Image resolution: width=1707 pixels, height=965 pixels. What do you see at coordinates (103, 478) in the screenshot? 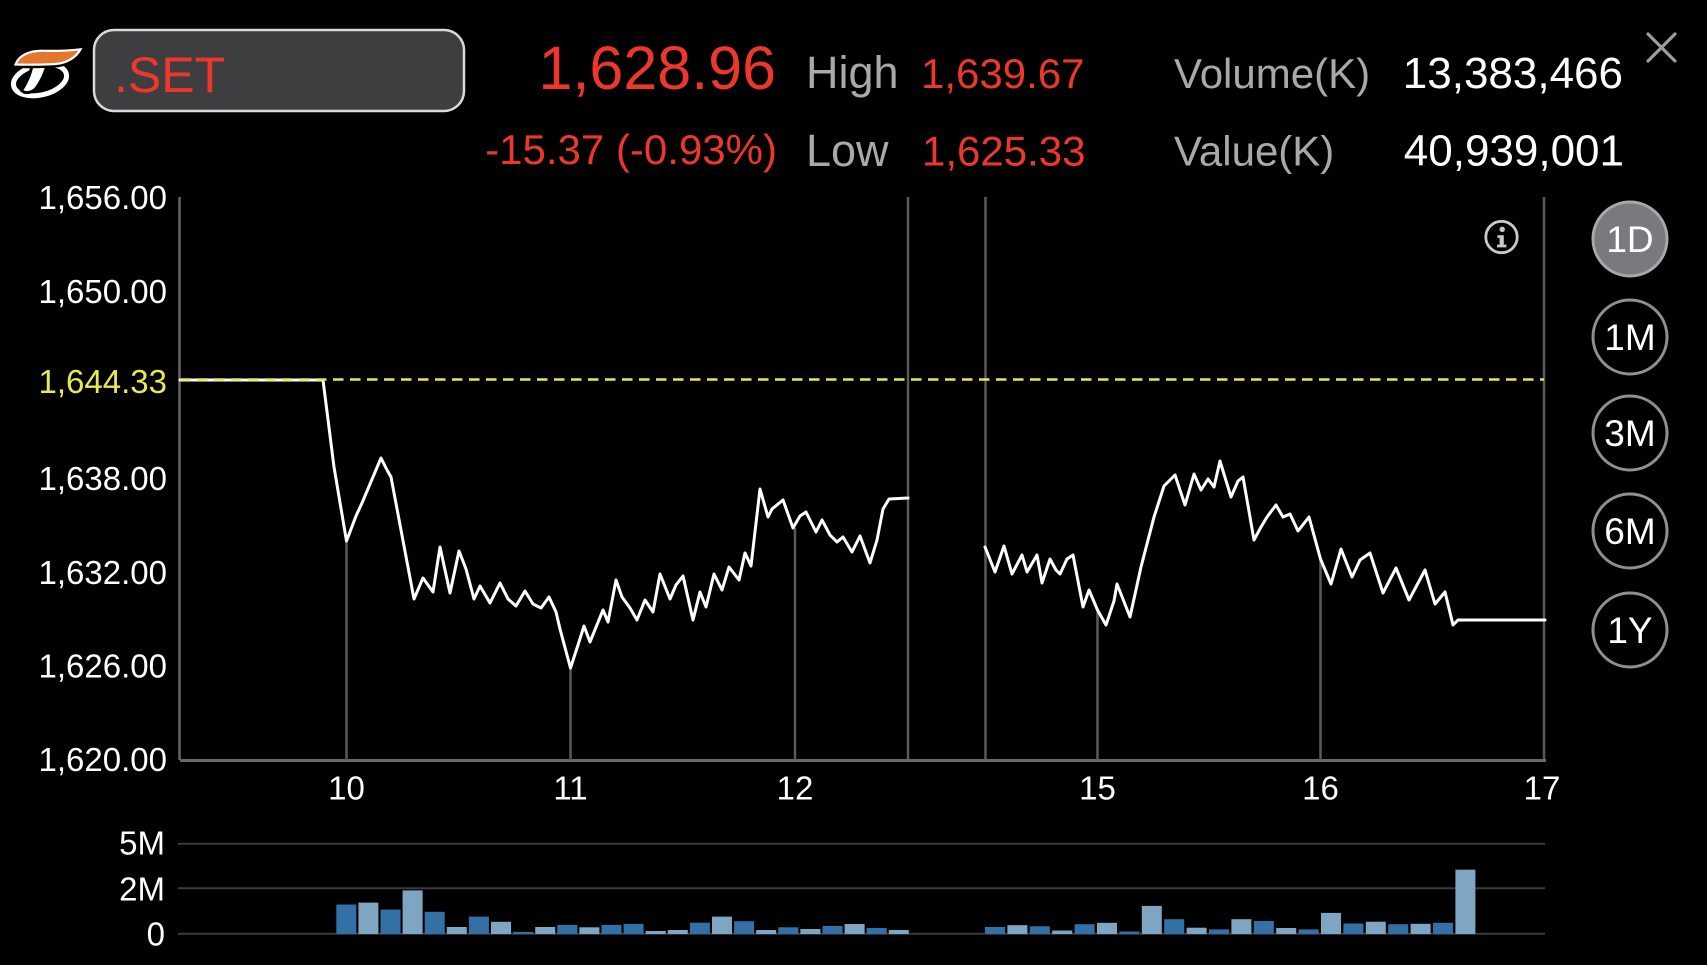
I see `svg-text: 1,638.00` at bounding box center [103, 478].